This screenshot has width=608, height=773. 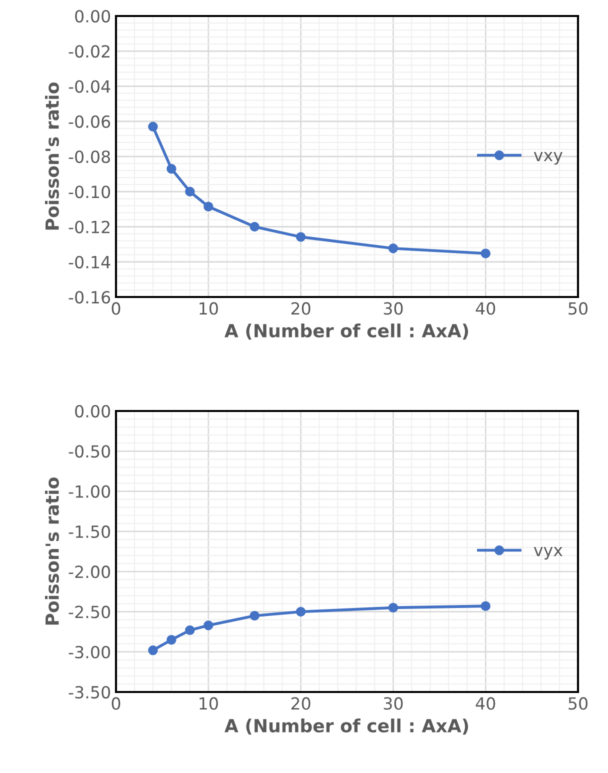 I want to click on y-tick-label: -0.50, so click(x=89, y=451).